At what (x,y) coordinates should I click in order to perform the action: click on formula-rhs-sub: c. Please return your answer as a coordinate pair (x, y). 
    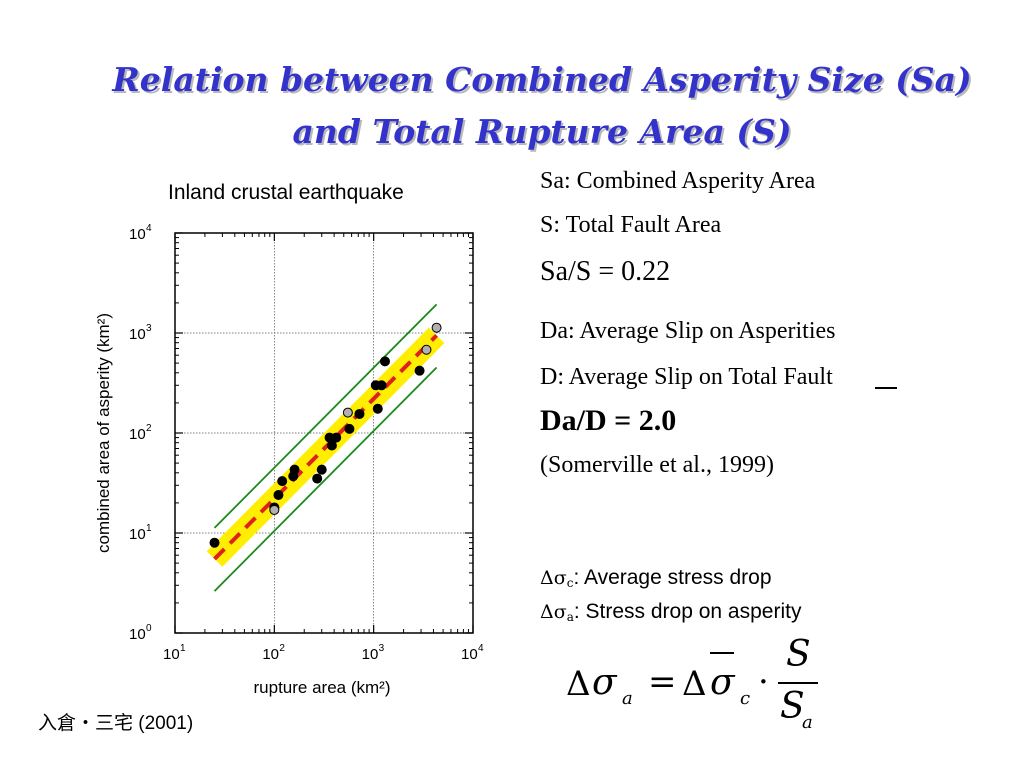
    Looking at the image, I should click on (745, 698).